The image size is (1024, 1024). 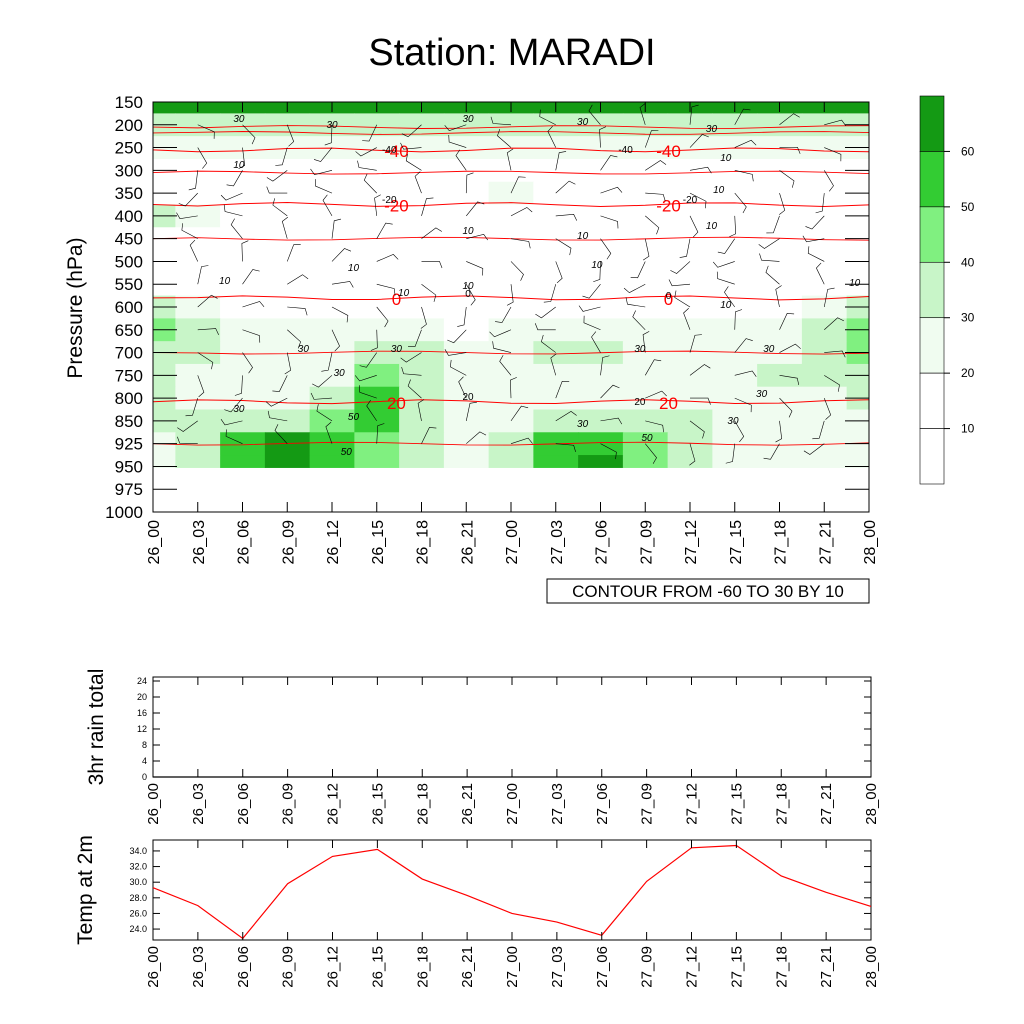 What do you see at coordinates (512, 804) in the screenshot?
I see `x-tick-label: 27_00` at bounding box center [512, 804].